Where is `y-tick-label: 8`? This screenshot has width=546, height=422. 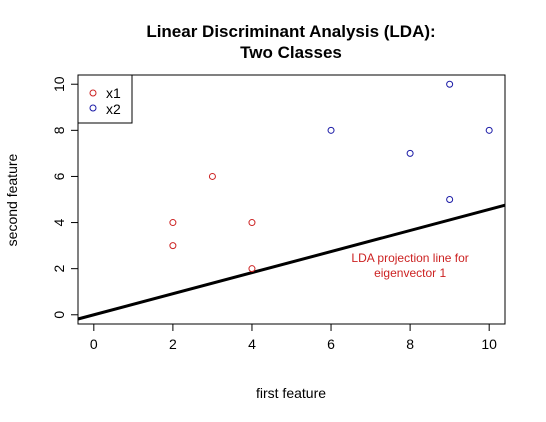
y-tick-label: 8 is located at coordinates (59, 130).